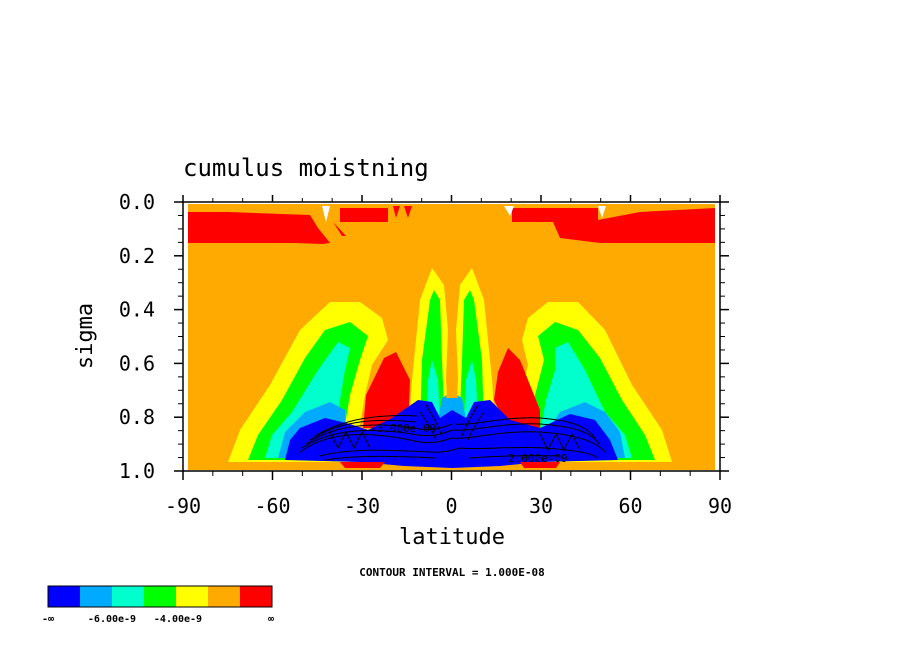 The image size is (904, 654). What do you see at coordinates (362, 506) in the screenshot?
I see `x-tick-label: -30` at bounding box center [362, 506].